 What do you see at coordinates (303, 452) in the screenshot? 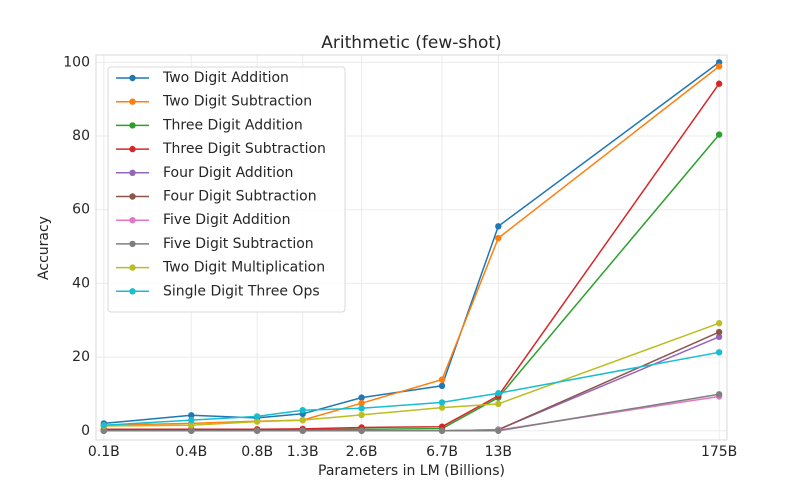
I see `x-tick-label: 1.3B` at bounding box center [303, 452].